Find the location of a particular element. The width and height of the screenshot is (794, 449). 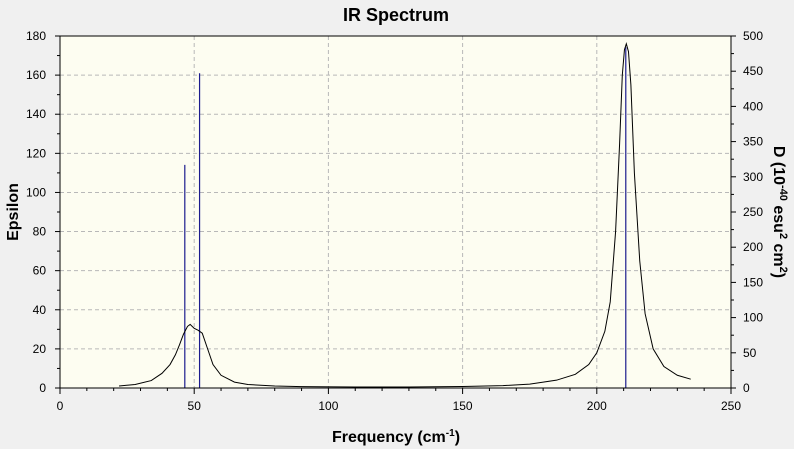

y-tick-label: 100 is located at coordinates (36, 192).